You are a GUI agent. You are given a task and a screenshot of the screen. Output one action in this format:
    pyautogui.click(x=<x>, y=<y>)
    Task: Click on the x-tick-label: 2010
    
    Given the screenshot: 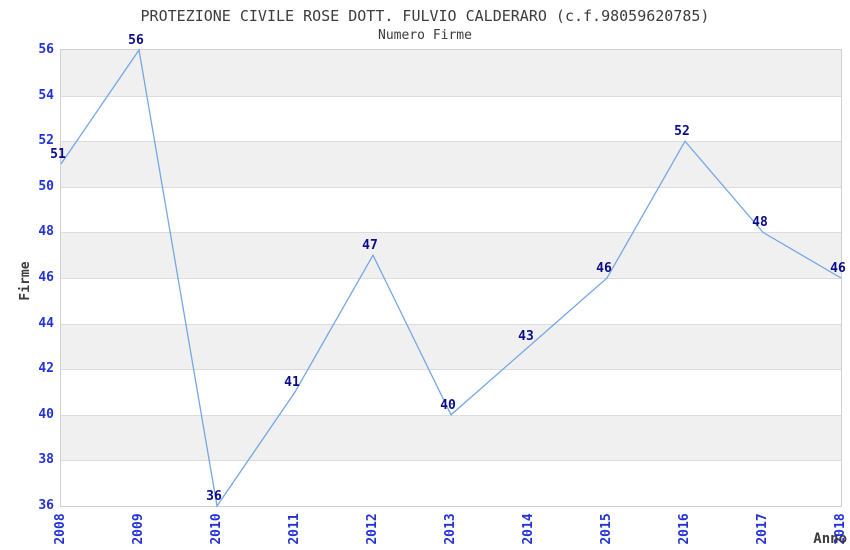 What is the action you would take?
    pyautogui.click(x=216, y=529)
    